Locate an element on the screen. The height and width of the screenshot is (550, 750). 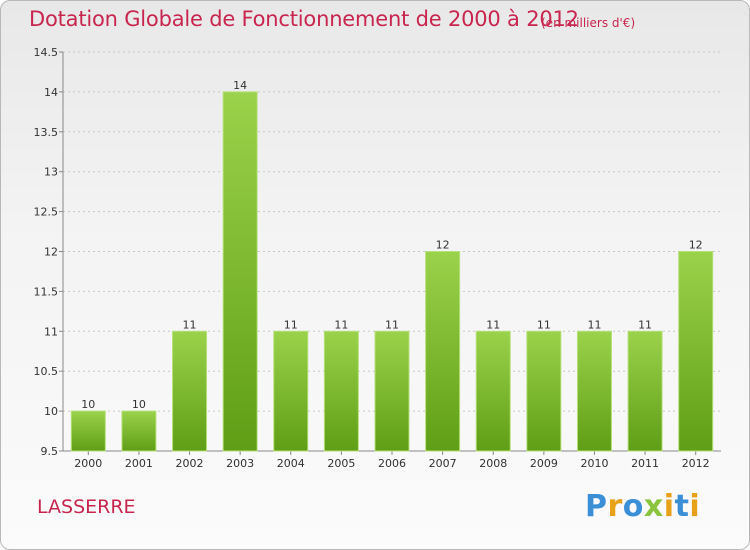
x-tick-label: 2007 is located at coordinates (443, 463).